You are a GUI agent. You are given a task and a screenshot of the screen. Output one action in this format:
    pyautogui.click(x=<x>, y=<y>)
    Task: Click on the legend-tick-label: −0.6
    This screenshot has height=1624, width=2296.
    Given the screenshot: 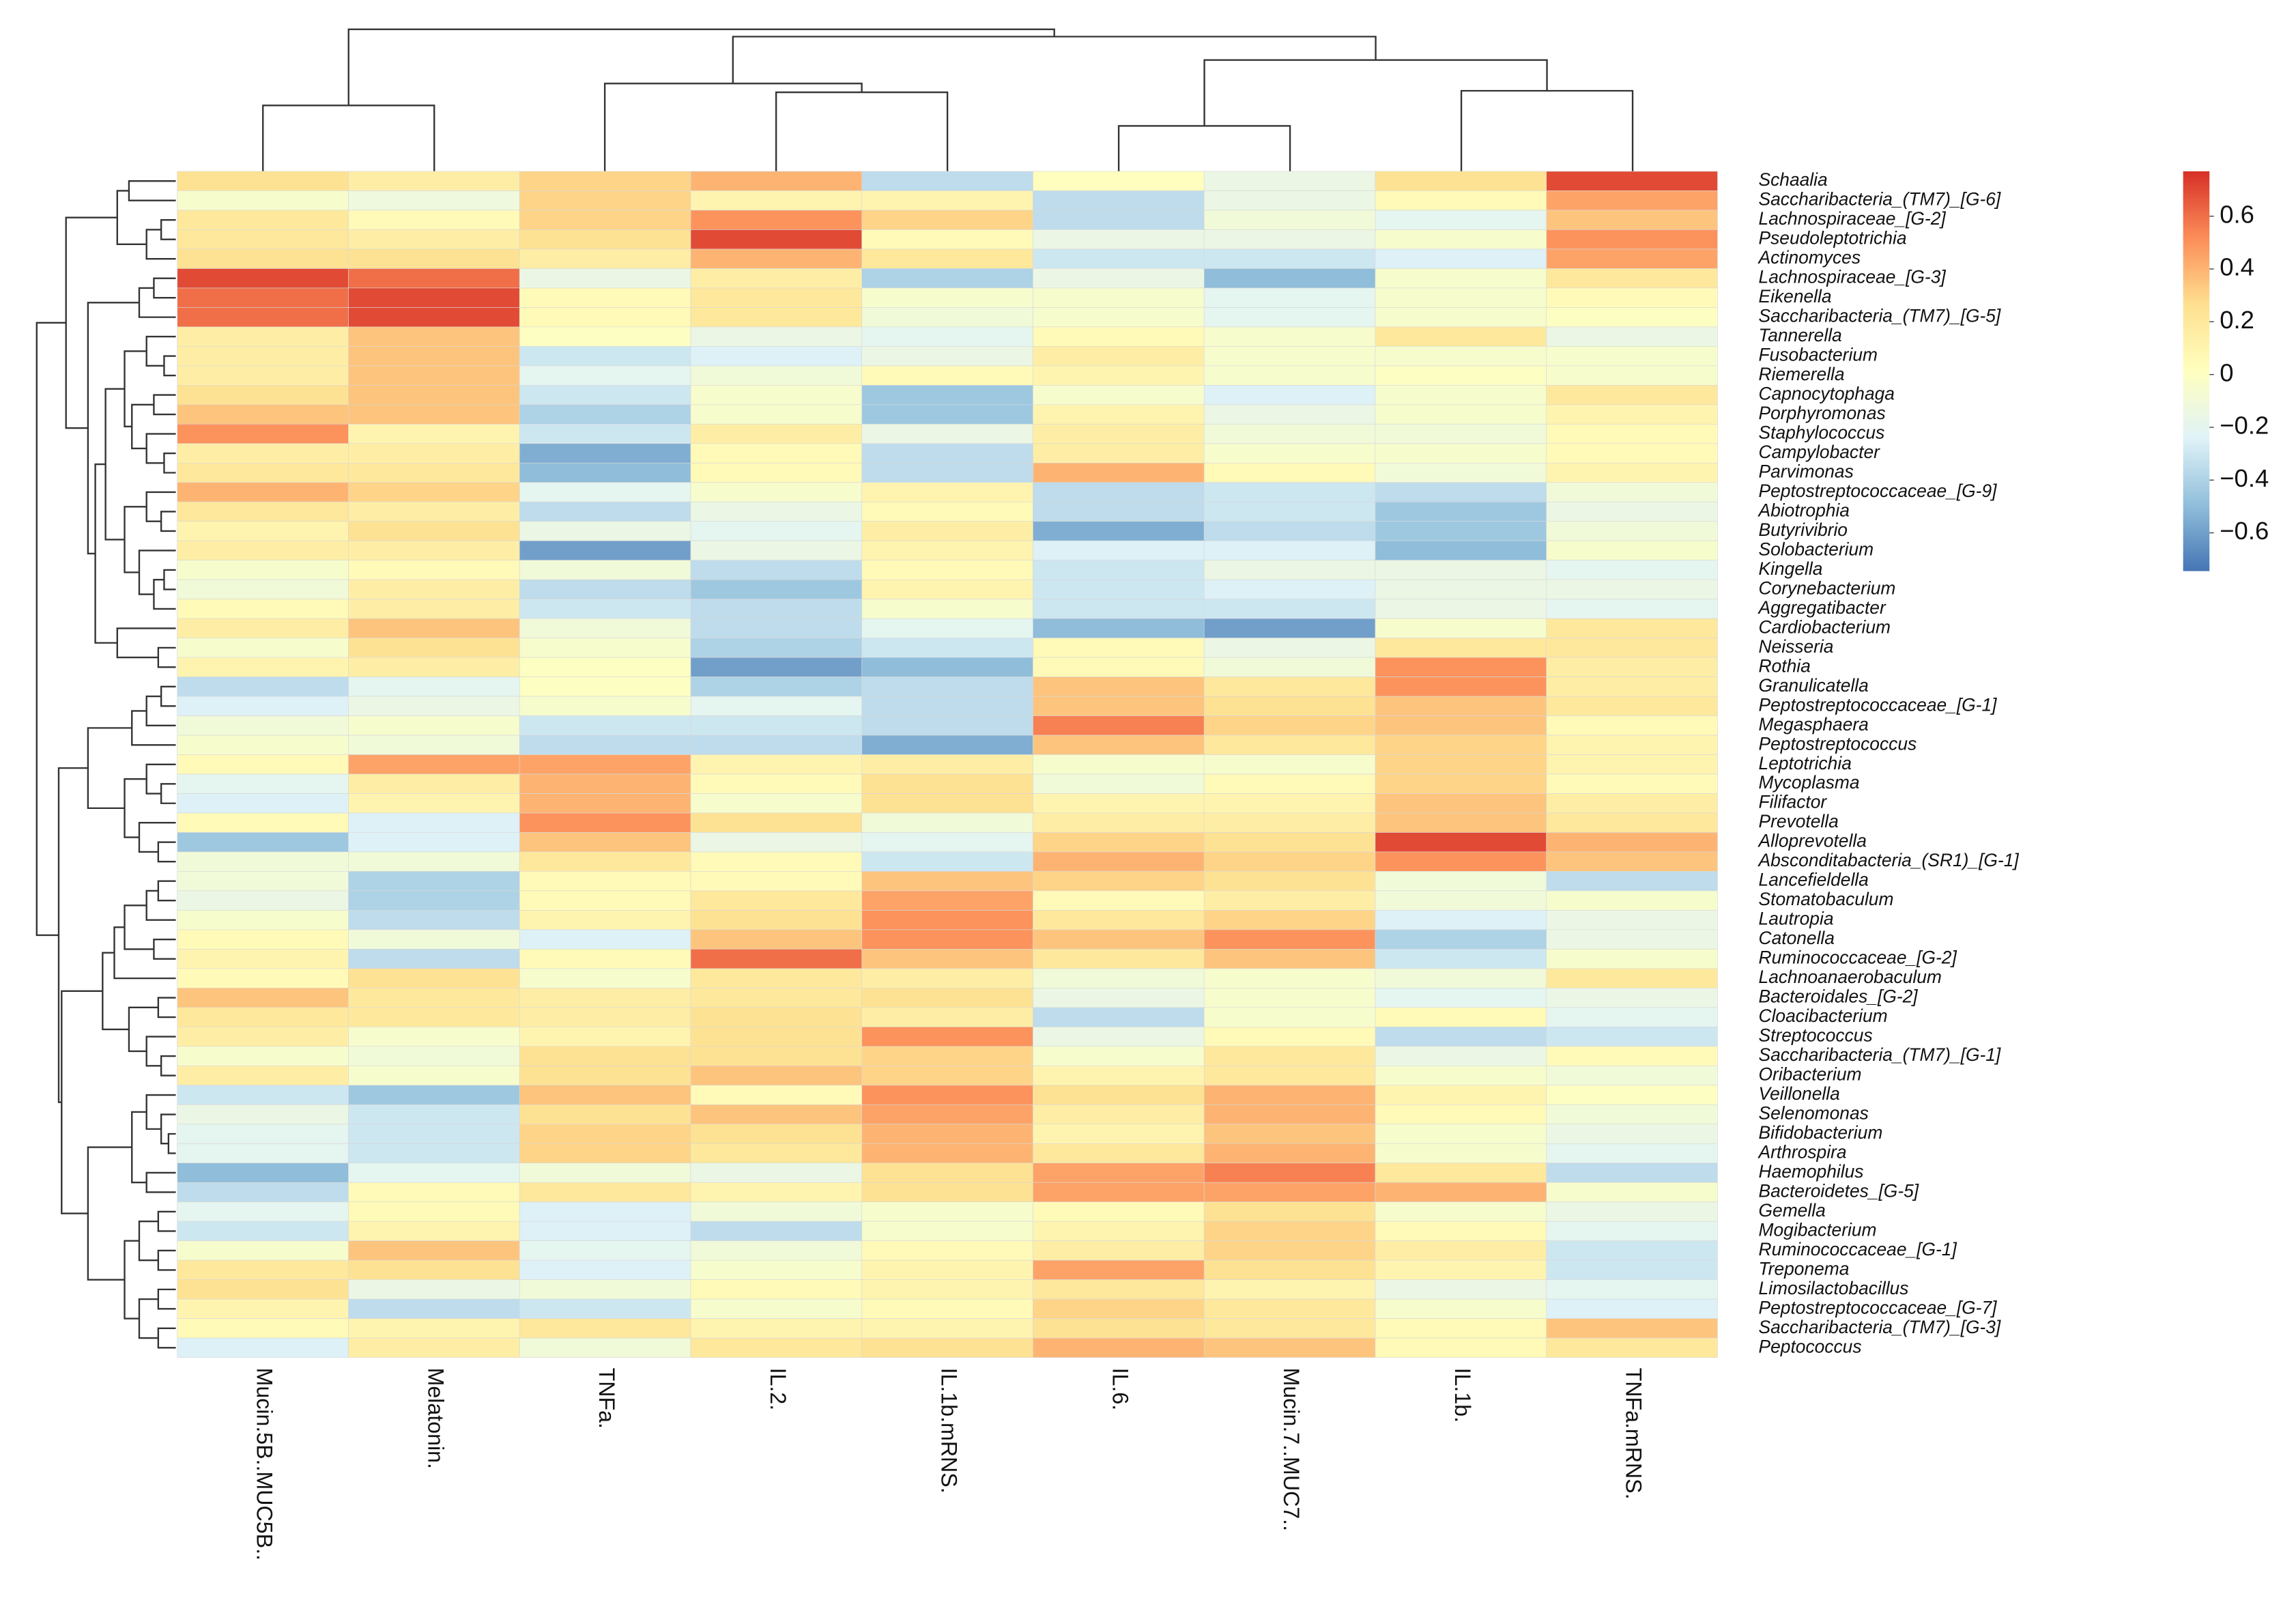 What is the action you would take?
    pyautogui.click(x=2245, y=531)
    